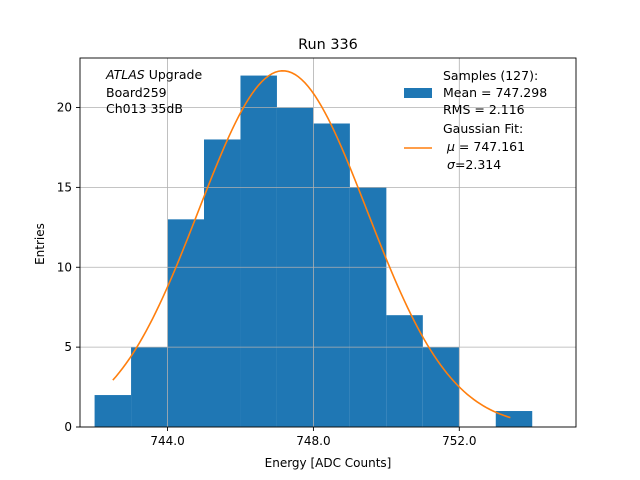  I want to click on legend-fit-sigma: σ=2.314, so click(474, 164).